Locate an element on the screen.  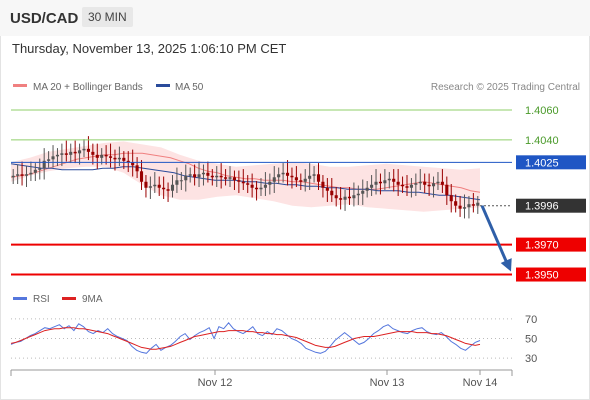
rsi-tick-label: 30 is located at coordinates (531, 359).